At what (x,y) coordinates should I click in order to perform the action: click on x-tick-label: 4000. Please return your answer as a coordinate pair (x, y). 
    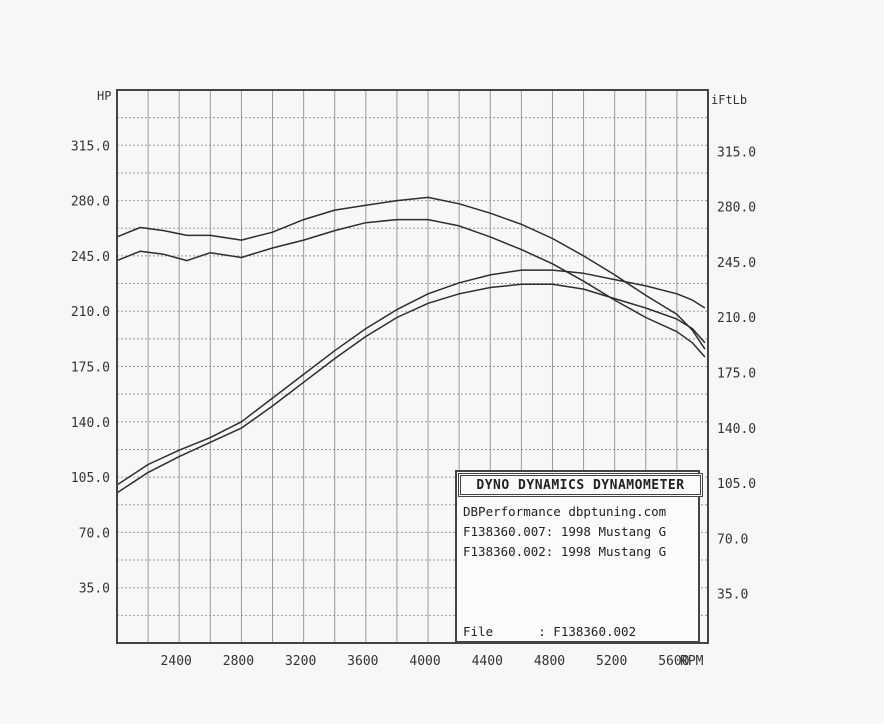
    Looking at the image, I should click on (424, 661).